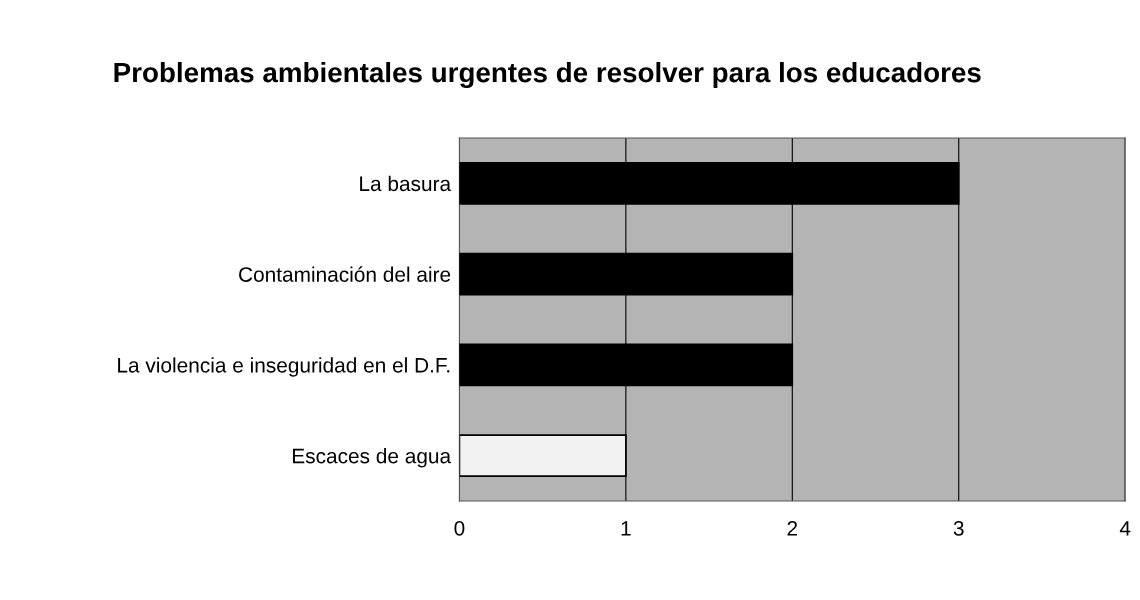 The height and width of the screenshot is (600, 1140). What do you see at coordinates (406, 183) in the screenshot?
I see `y-tick-label: La basura` at bounding box center [406, 183].